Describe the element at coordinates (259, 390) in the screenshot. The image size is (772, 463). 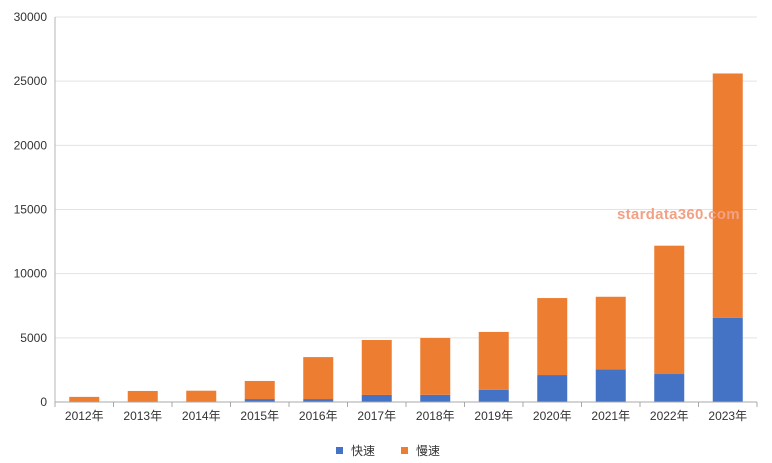
I see `bar-segment-s2-c4` at that location.